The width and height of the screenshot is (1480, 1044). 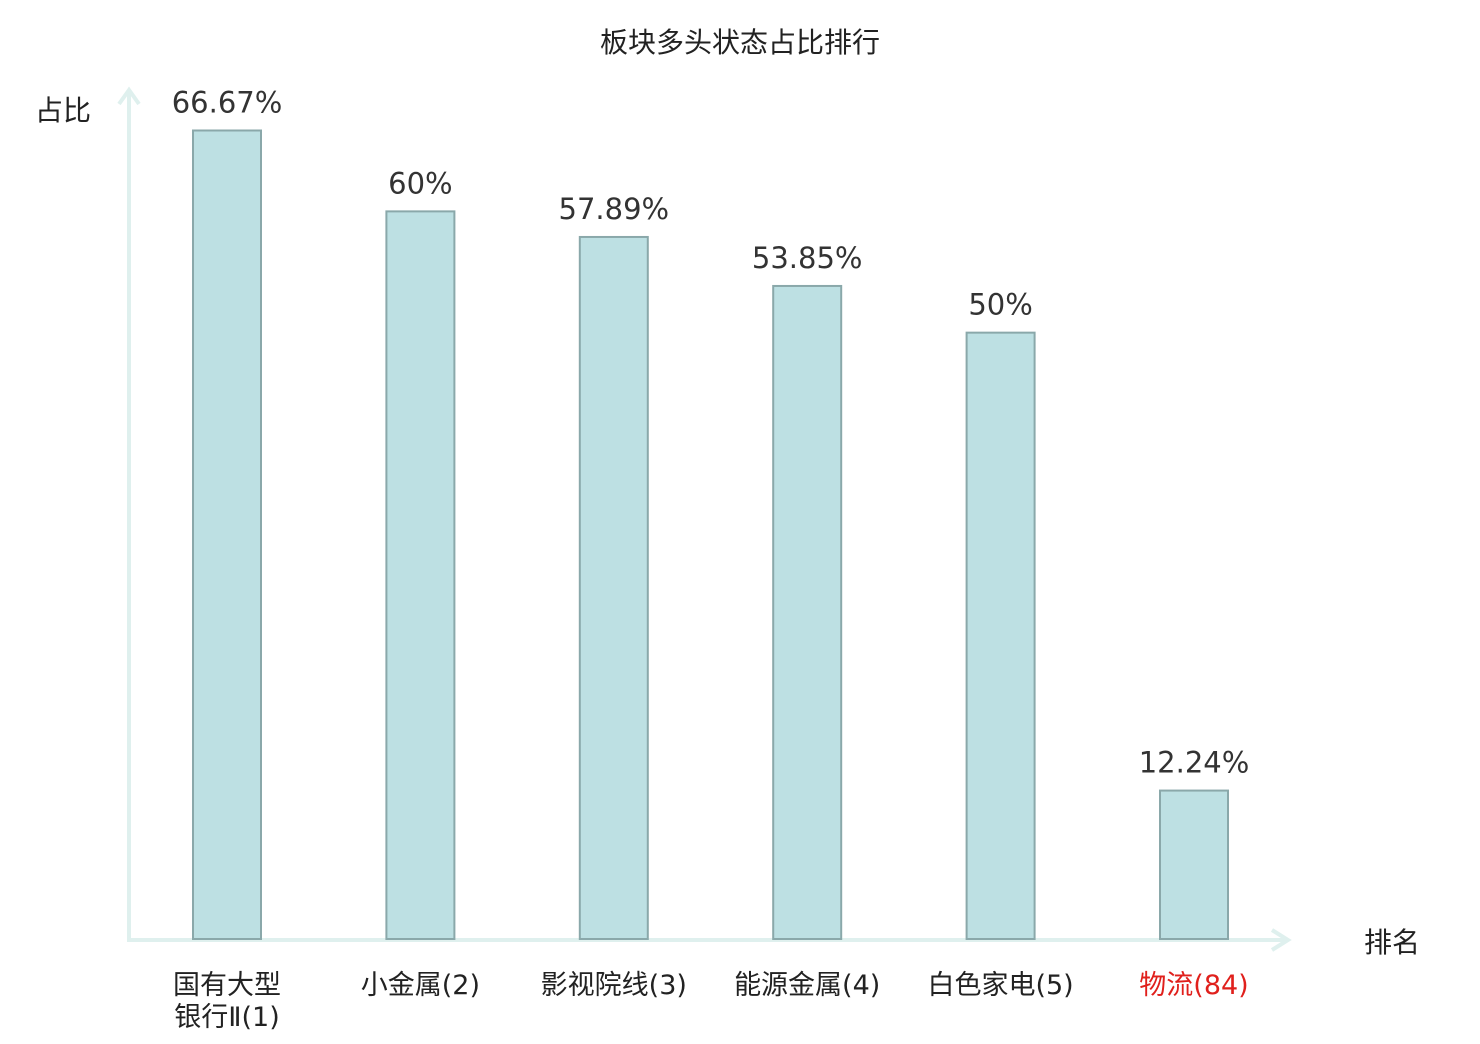 I want to click on x-tick-label: 国有大型, so click(x=227, y=985).